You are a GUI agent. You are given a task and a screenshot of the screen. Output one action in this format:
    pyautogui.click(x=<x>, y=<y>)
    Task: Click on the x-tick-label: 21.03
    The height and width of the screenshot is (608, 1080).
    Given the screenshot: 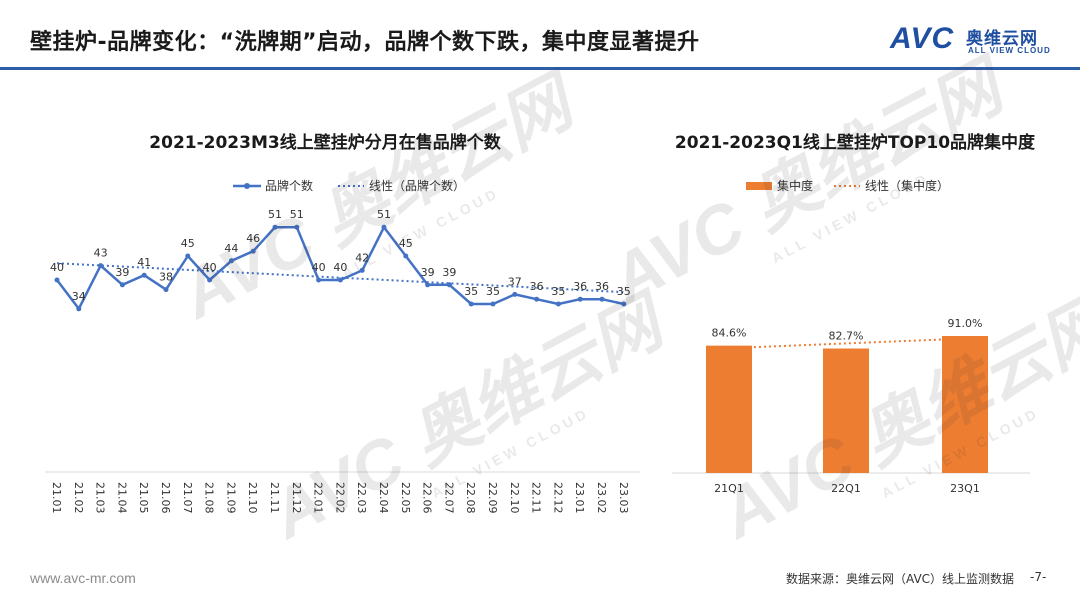 What is the action you would take?
    pyautogui.click(x=100, y=498)
    